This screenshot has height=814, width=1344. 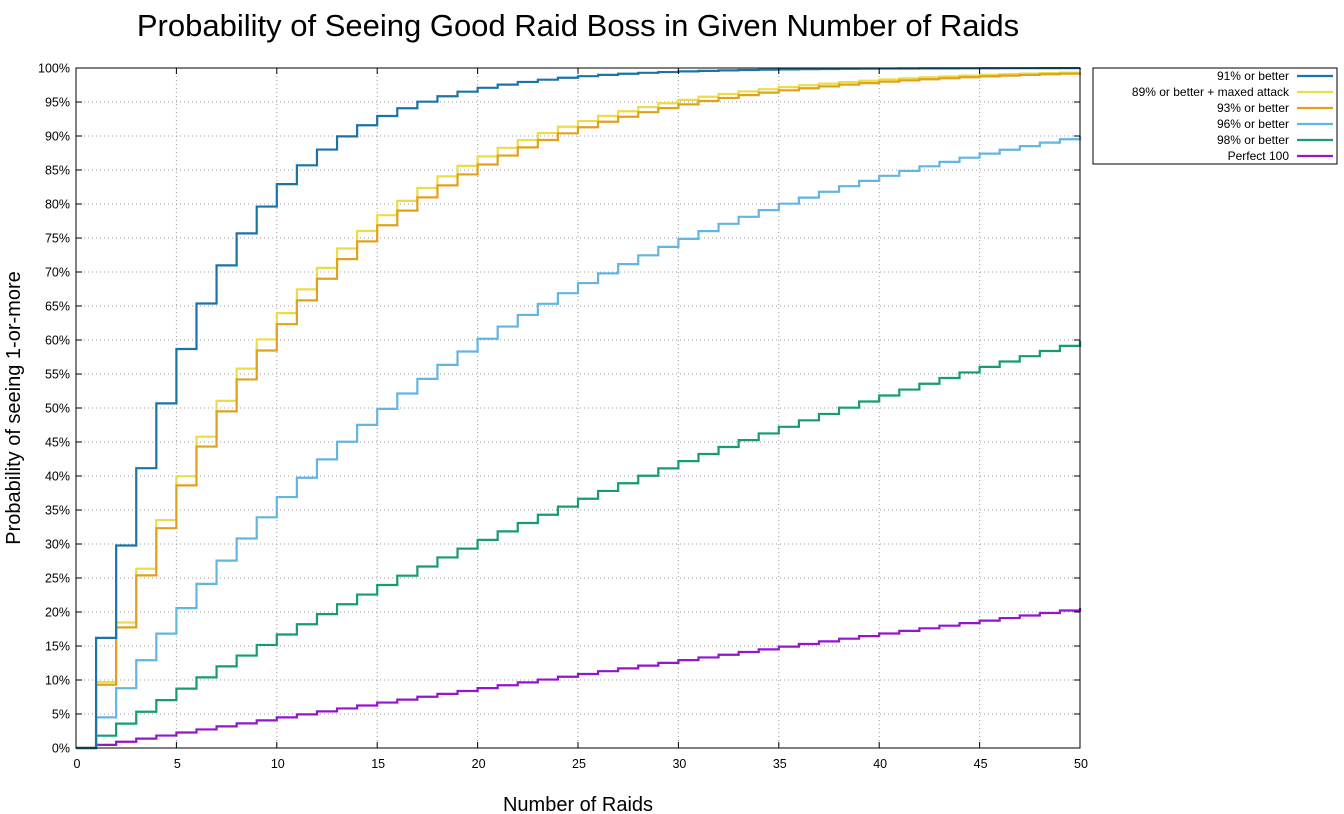 I want to click on y-tick-label: 30%, so click(x=57, y=545).